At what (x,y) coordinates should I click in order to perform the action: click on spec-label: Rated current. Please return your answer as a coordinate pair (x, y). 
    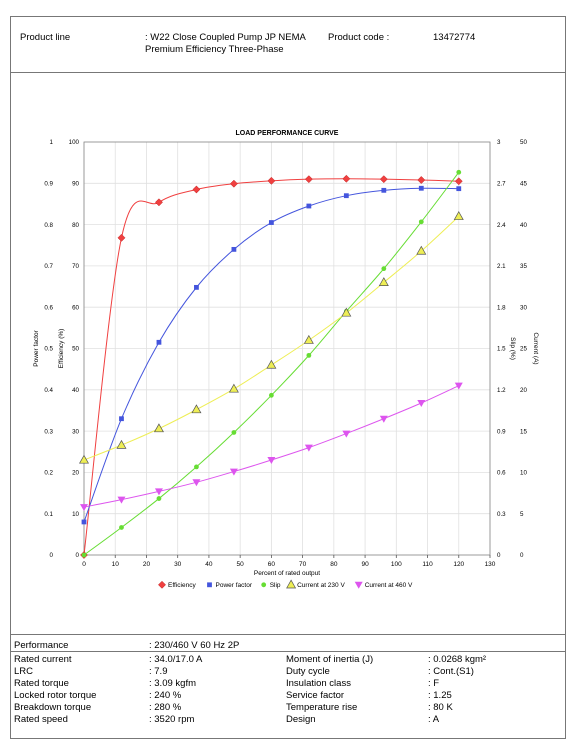
    Looking at the image, I should click on (43, 659).